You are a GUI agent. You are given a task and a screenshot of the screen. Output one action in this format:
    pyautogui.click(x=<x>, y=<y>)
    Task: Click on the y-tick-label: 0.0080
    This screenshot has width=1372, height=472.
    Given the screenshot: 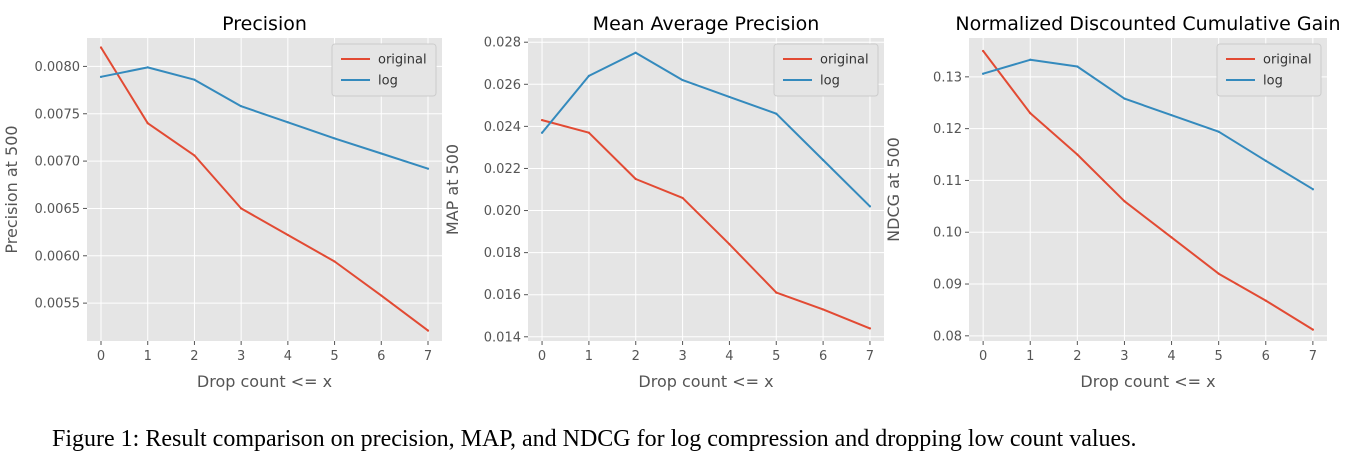 What is the action you would take?
    pyautogui.click(x=58, y=67)
    